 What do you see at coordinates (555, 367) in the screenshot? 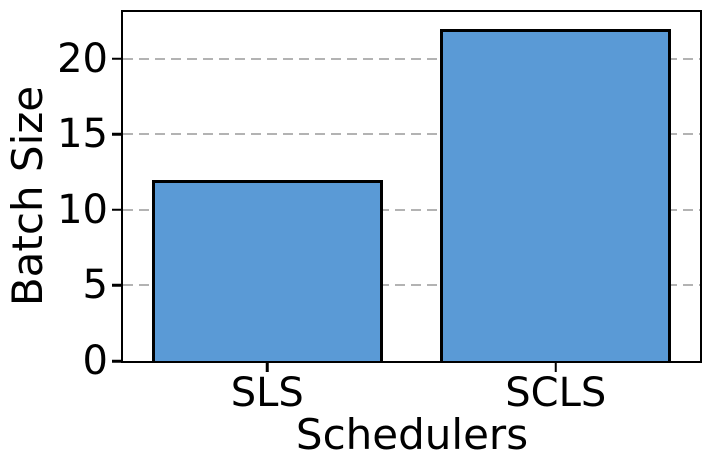
I see `x-tick-mark-scls` at bounding box center [555, 367].